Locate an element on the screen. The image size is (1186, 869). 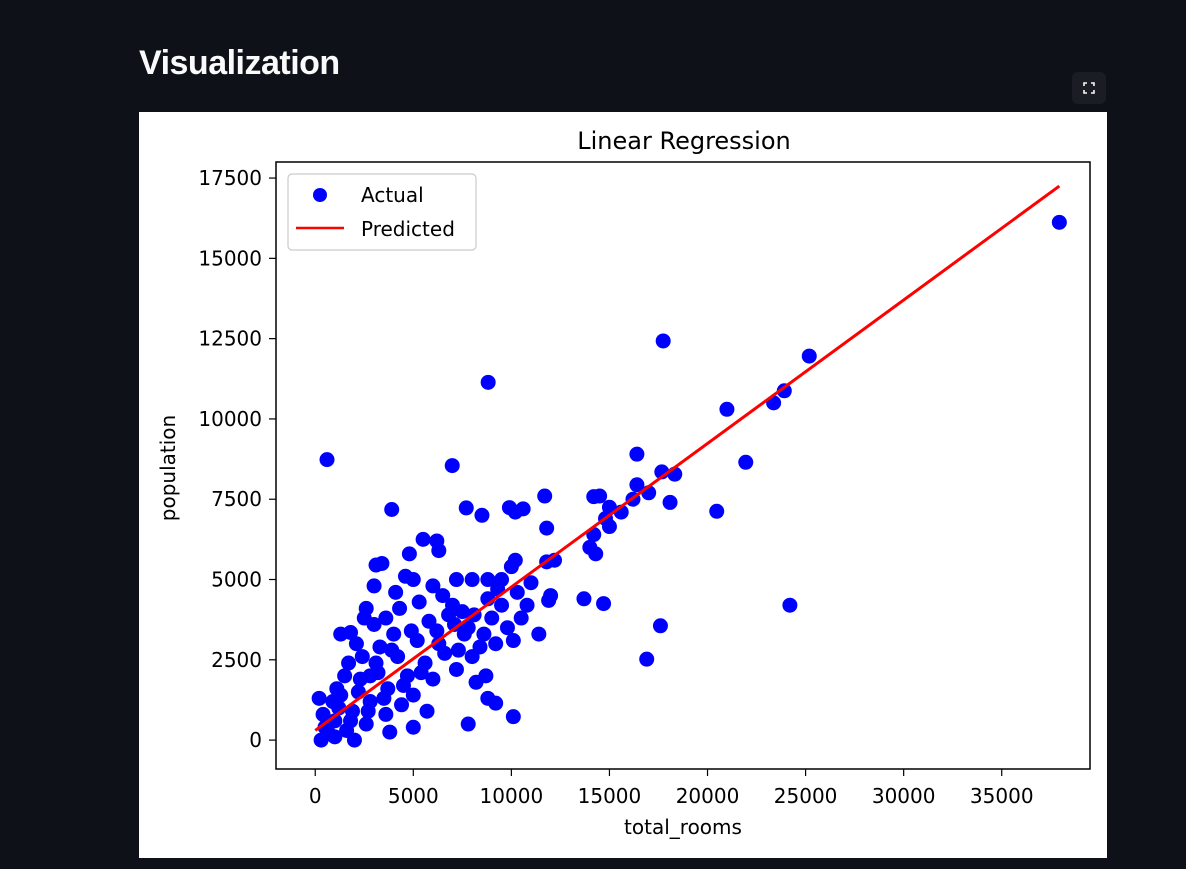
fullscreen-button is located at coordinates (1089, 88).